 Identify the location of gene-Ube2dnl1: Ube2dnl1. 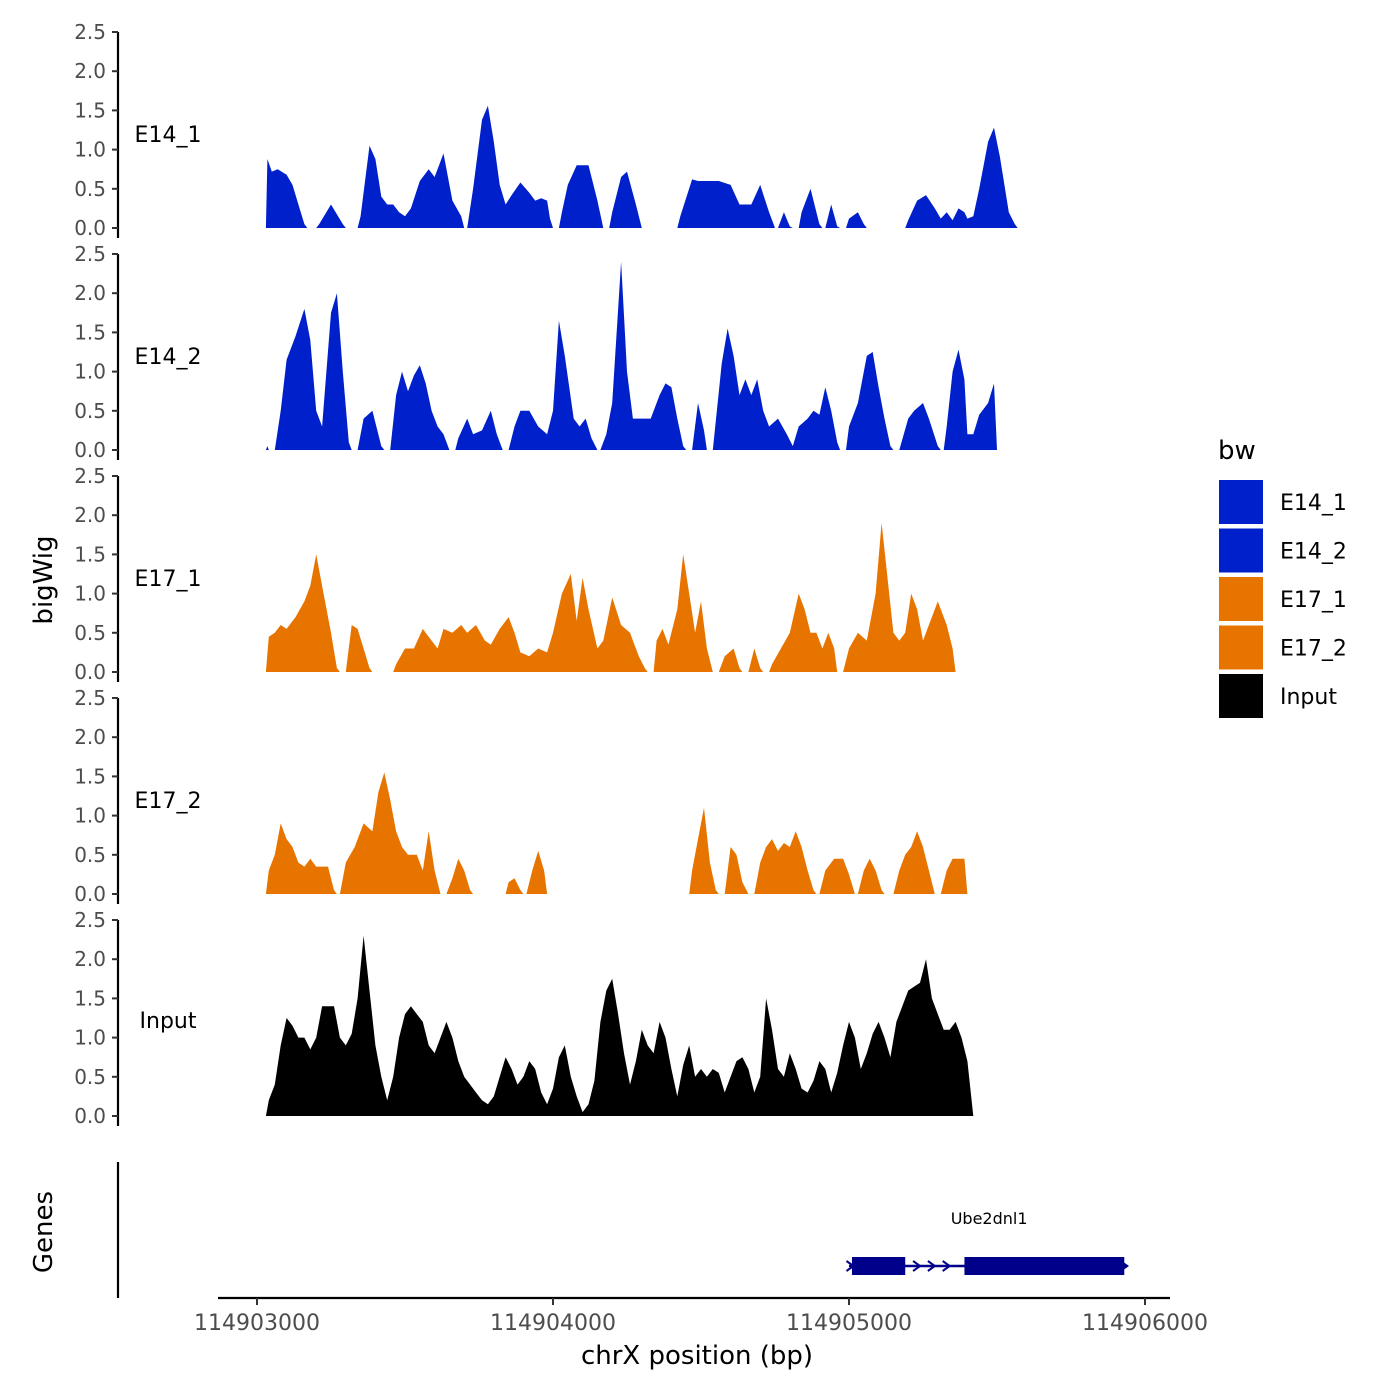
(987, 1242).